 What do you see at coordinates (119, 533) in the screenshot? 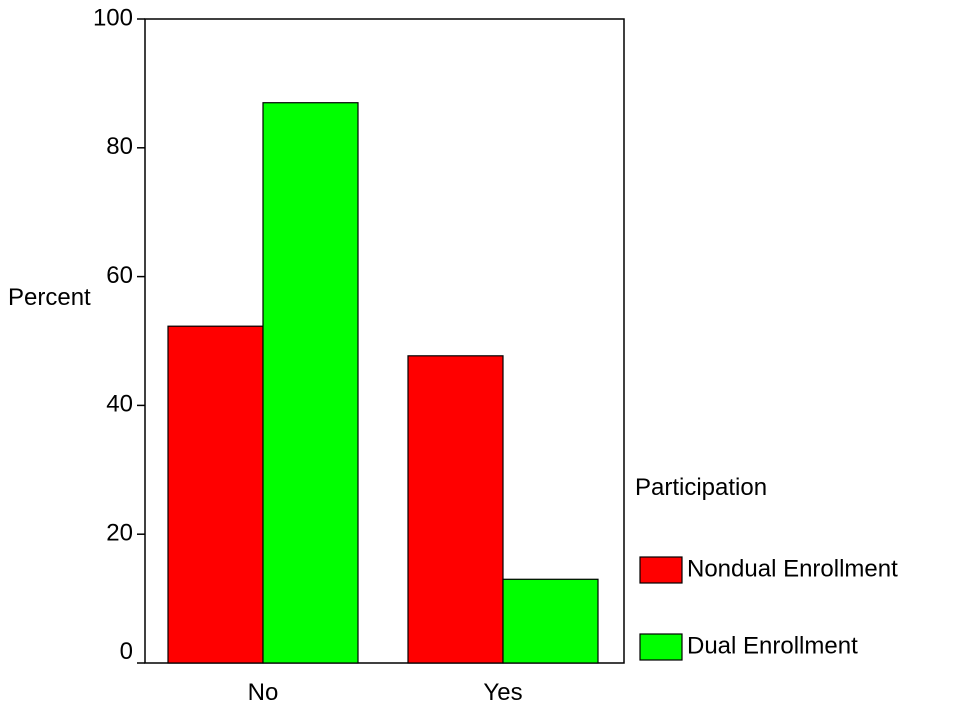
I see `y-tick-label: 20` at bounding box center [119, 533].